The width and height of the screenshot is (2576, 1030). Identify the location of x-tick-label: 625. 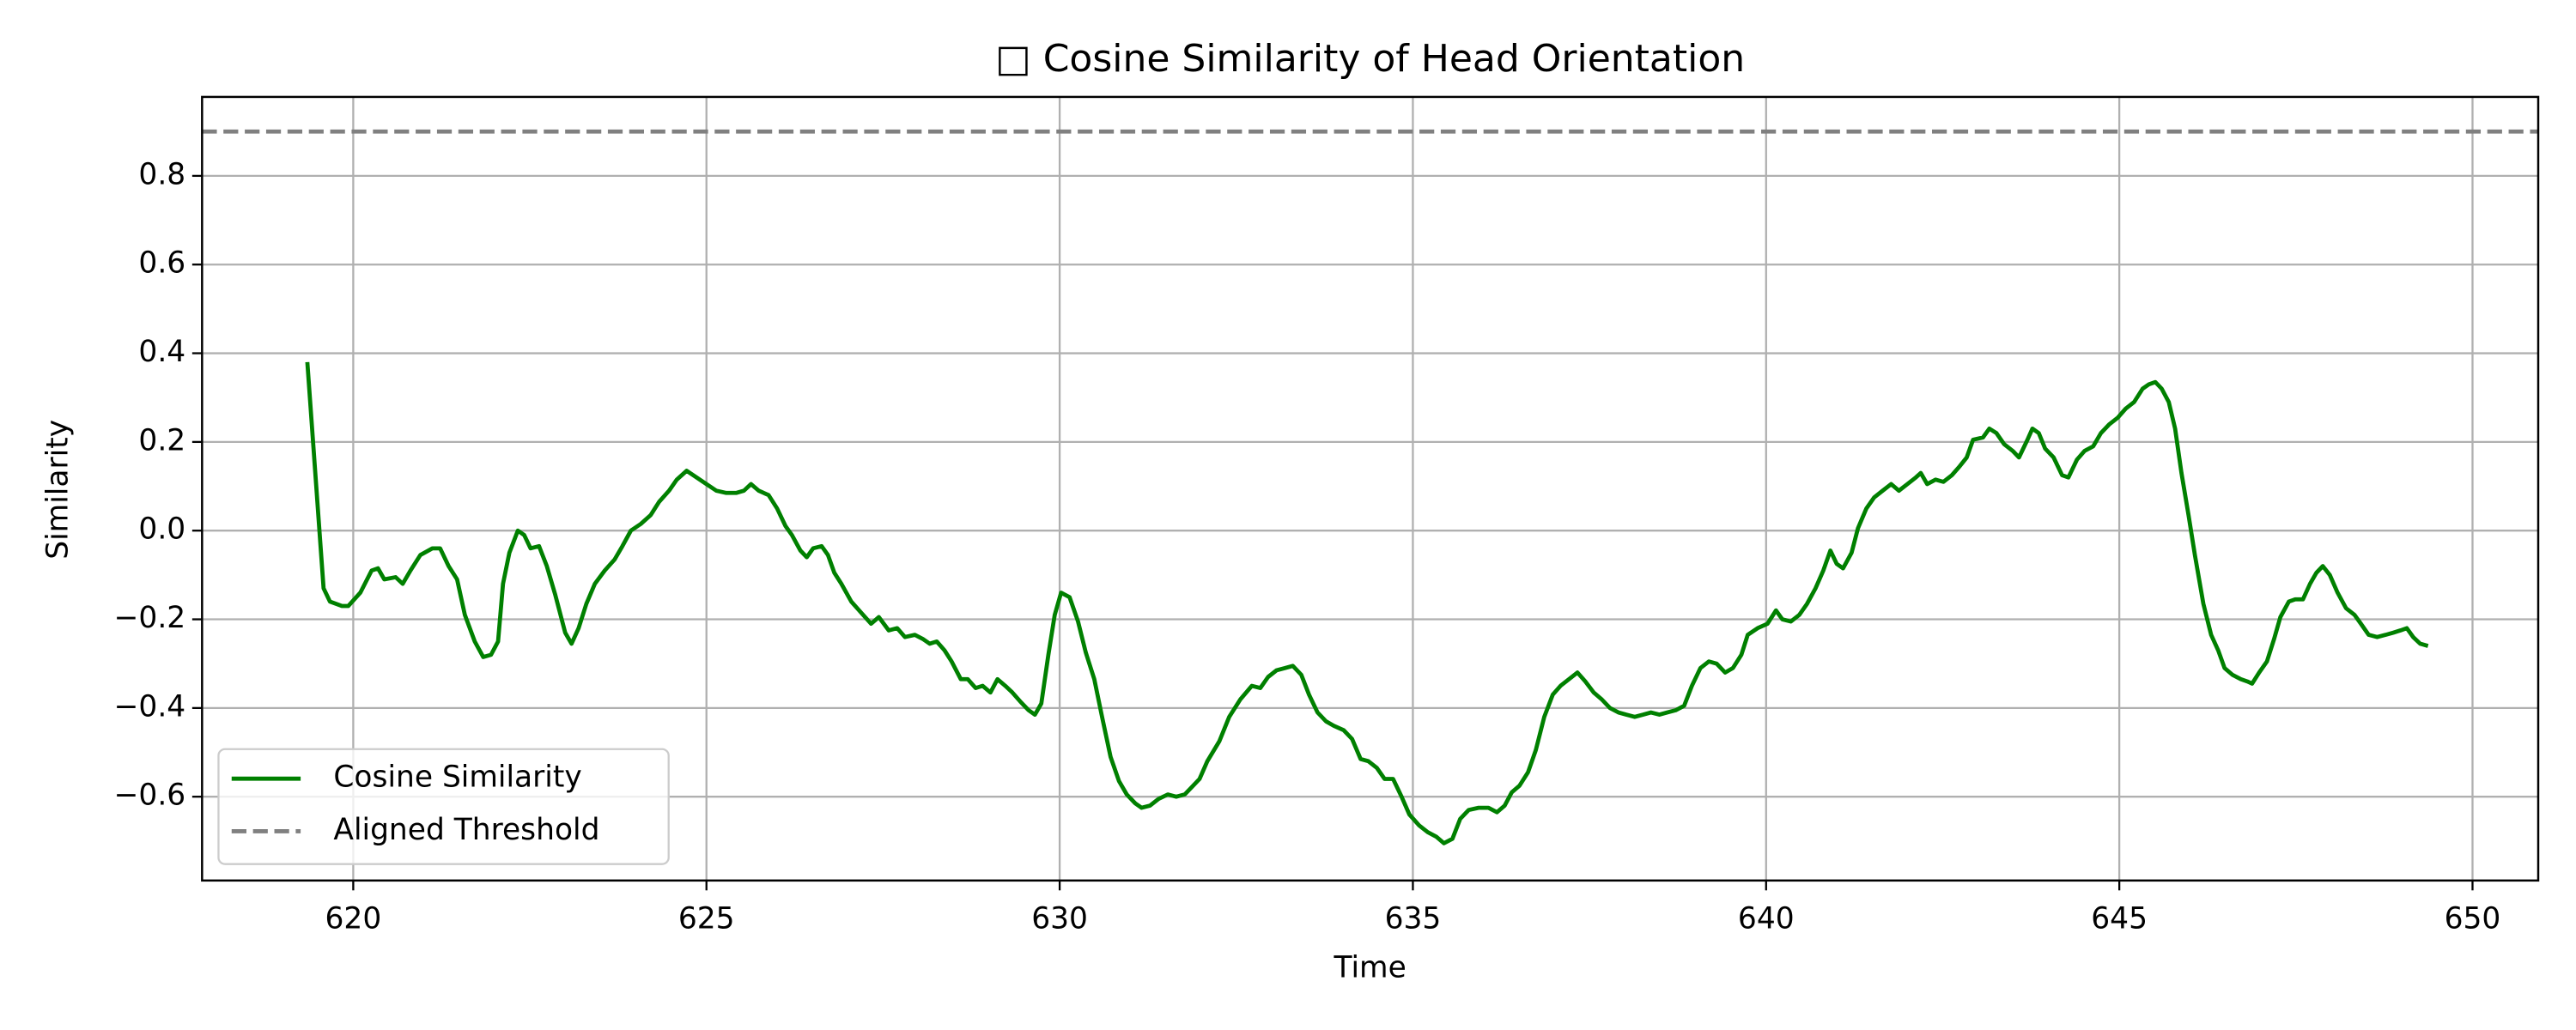
(706, 918).